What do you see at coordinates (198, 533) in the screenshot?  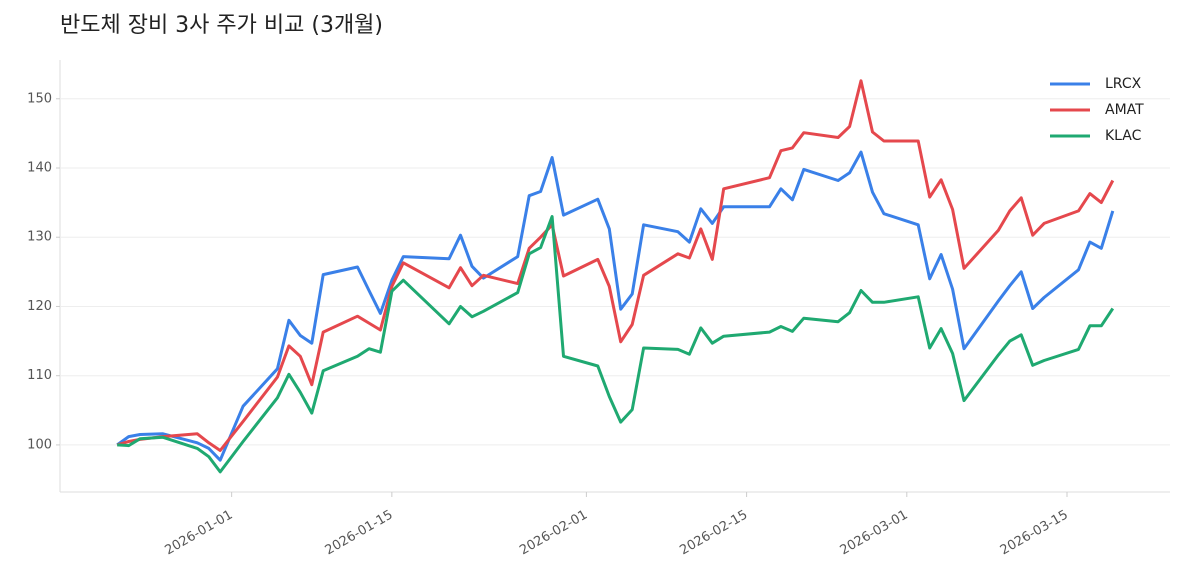 I see `x-tick-label: 2026-01-01` at bounding box center [198, 533].